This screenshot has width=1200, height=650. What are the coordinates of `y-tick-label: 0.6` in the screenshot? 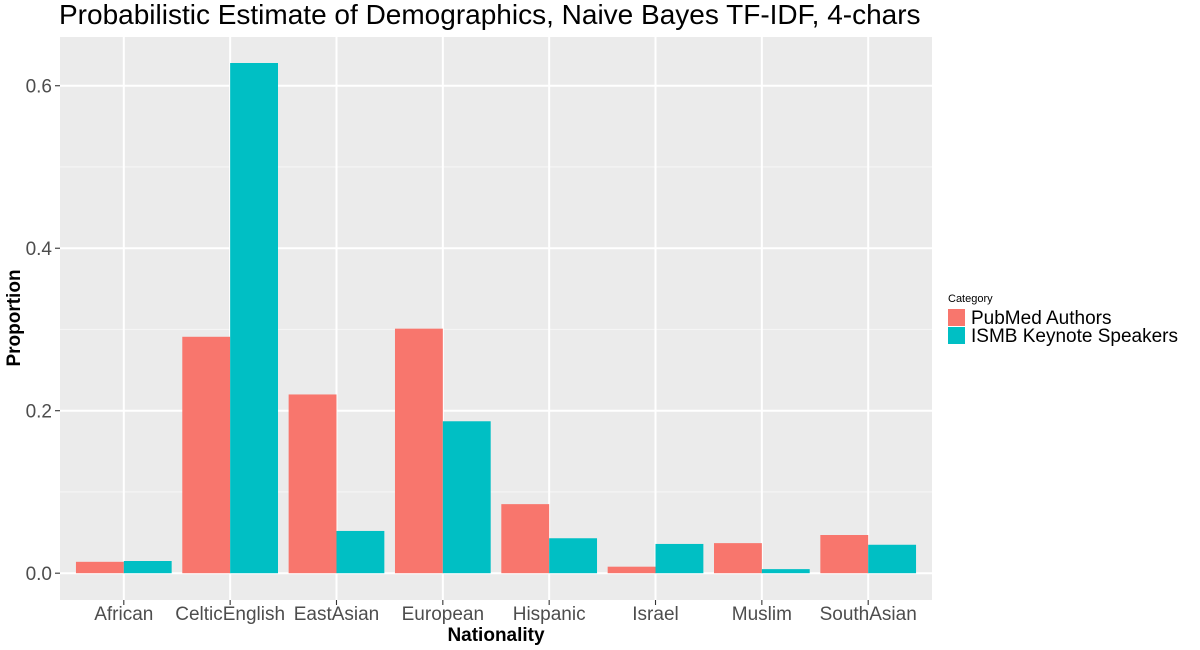 It's located at (39, 87).